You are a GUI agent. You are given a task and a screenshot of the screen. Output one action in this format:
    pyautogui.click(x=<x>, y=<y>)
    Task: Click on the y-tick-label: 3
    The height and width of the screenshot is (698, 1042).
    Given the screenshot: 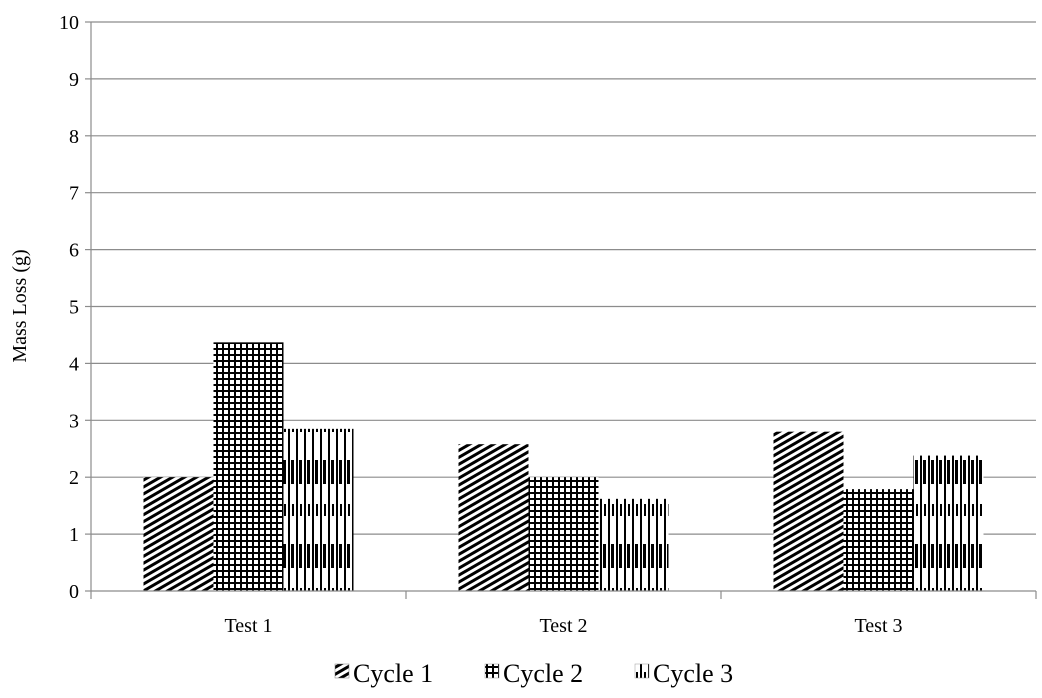 What is the action you would take?
    pyautogui.click(x=74, y=421)
    